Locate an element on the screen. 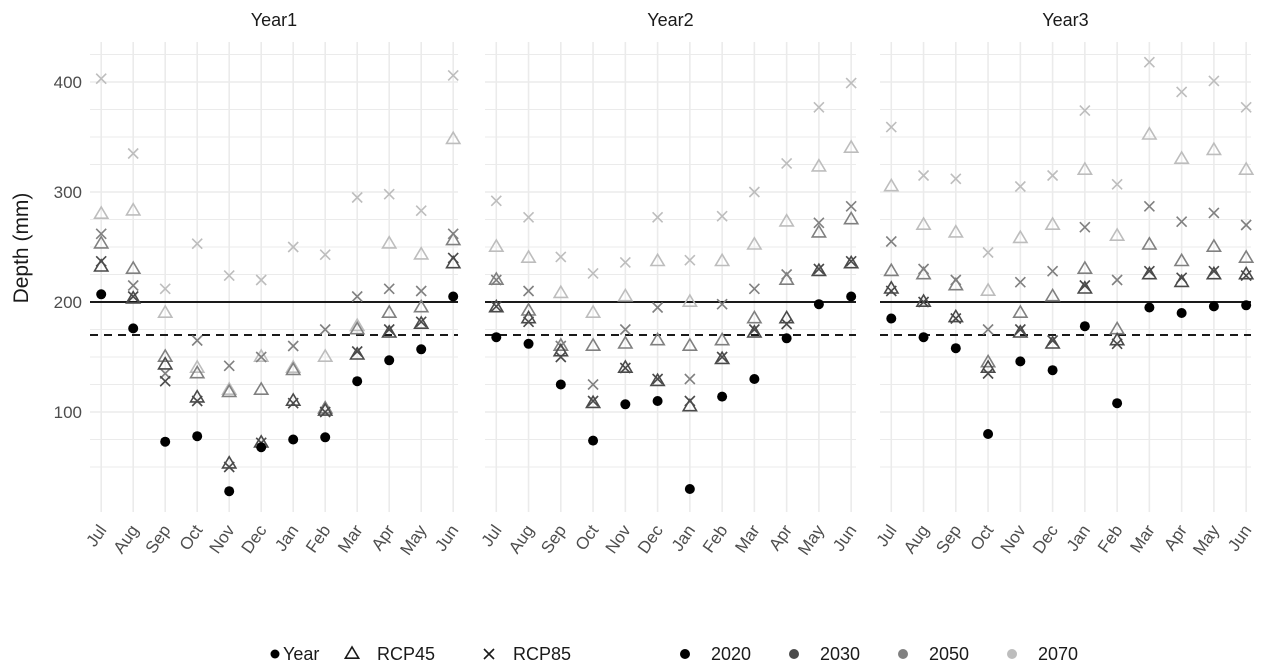  x-tick-label: Mar is located at coordinates (1142, 538).